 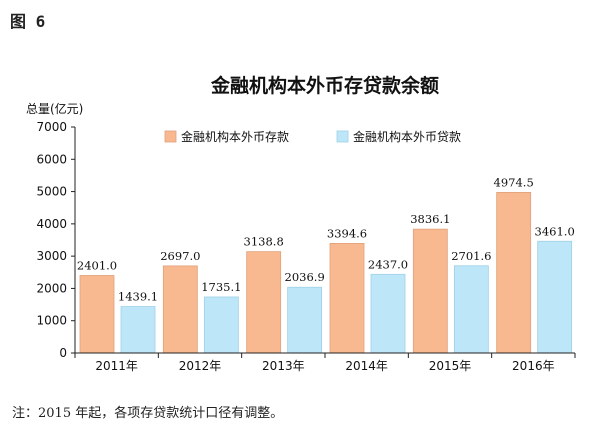 What do you see at coordinates (471, 256) in the screenshot?
I see `loan-data-label: 2701.6` at bounding box center [471, 256].